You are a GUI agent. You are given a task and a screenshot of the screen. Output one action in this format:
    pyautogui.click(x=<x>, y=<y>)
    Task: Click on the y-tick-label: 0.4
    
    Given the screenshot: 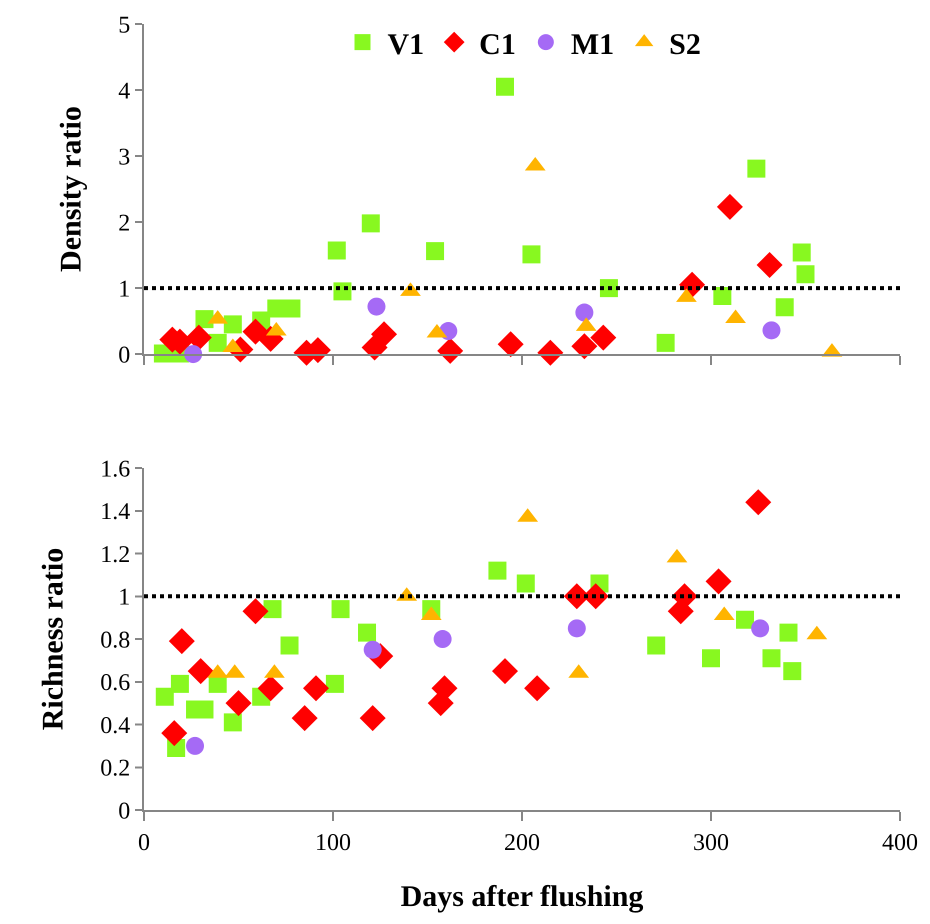 What is the action you would take?
    pyautogui.click(x=115, y=725)
    